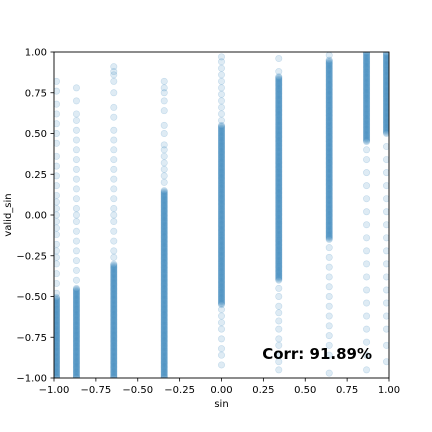 This screenshot has width=432, height=432. I want to click on y-axis-label: valid_sin, so click(8, 214).